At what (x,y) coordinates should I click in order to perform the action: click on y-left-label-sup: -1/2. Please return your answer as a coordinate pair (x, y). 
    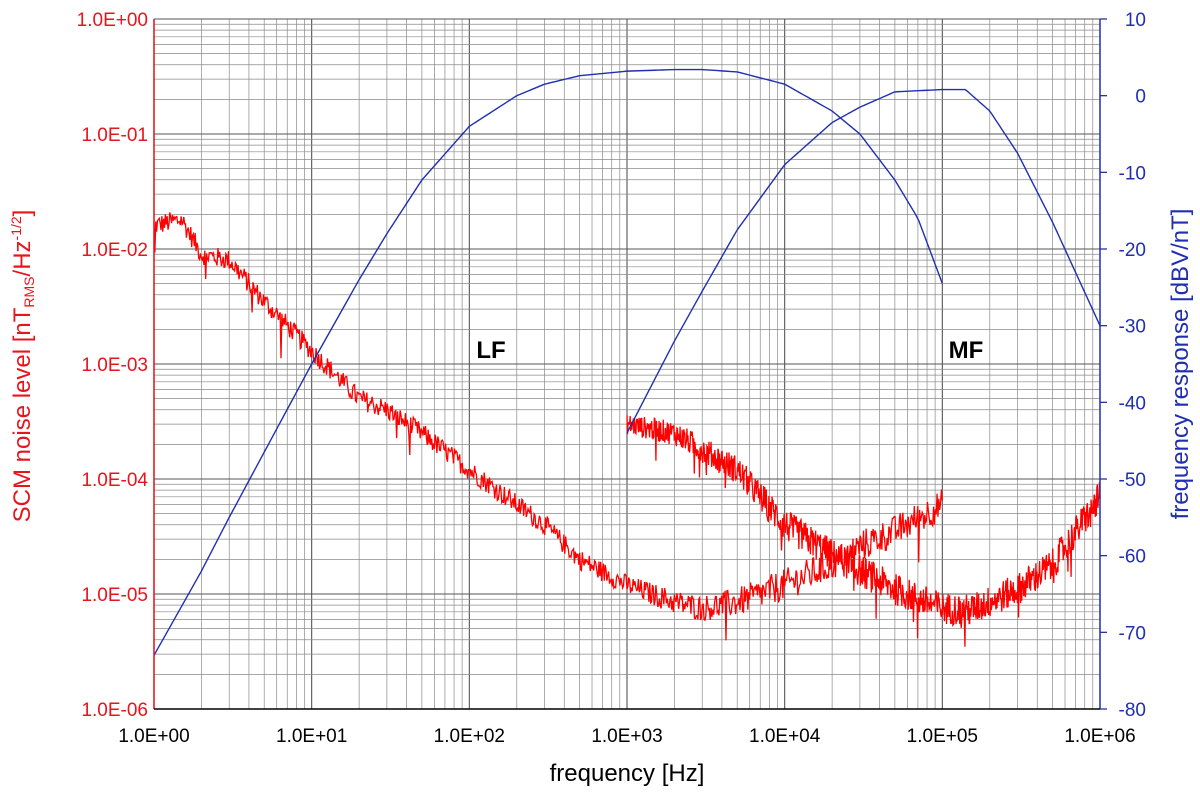
    Looking at the image, I should click on (16, 228).